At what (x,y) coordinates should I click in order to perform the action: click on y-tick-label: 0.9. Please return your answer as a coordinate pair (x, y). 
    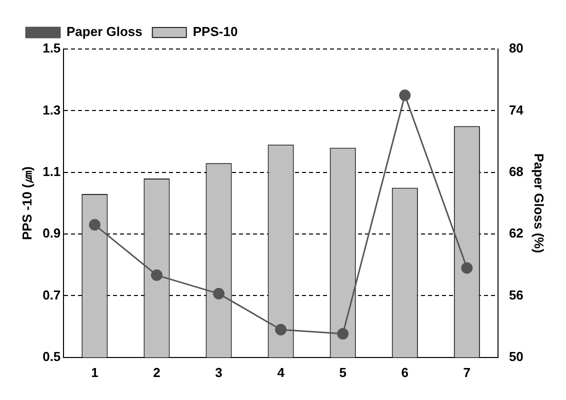
    Looking at the image, I should click on (51, 233).